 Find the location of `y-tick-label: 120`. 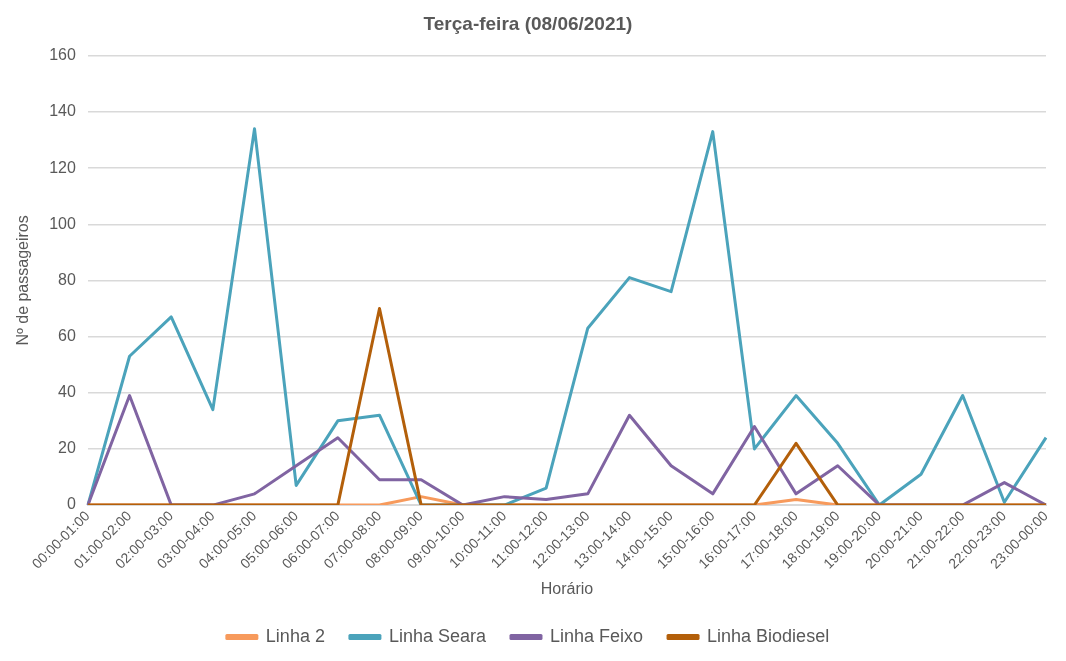

y-tick-label: 120 is located at coordinates (62, 167).